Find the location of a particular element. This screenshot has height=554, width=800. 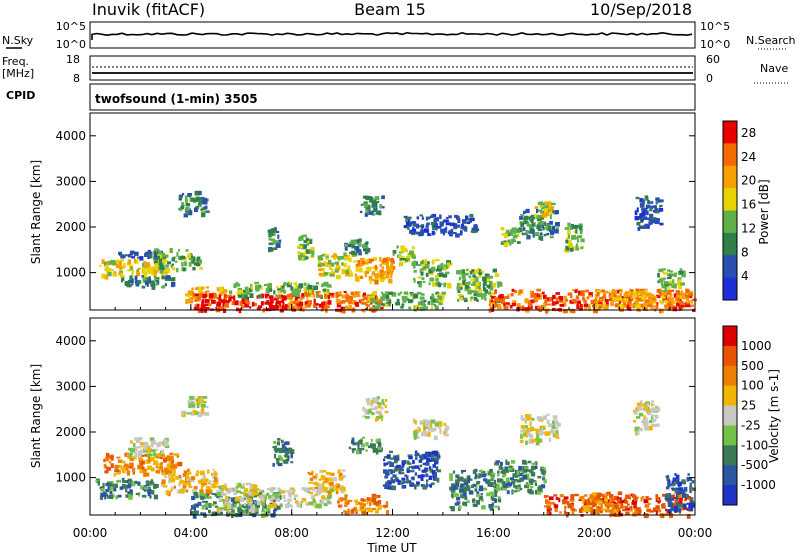

velocity-ylabel: Slant Range [km] is located at coordinates (36, 416).